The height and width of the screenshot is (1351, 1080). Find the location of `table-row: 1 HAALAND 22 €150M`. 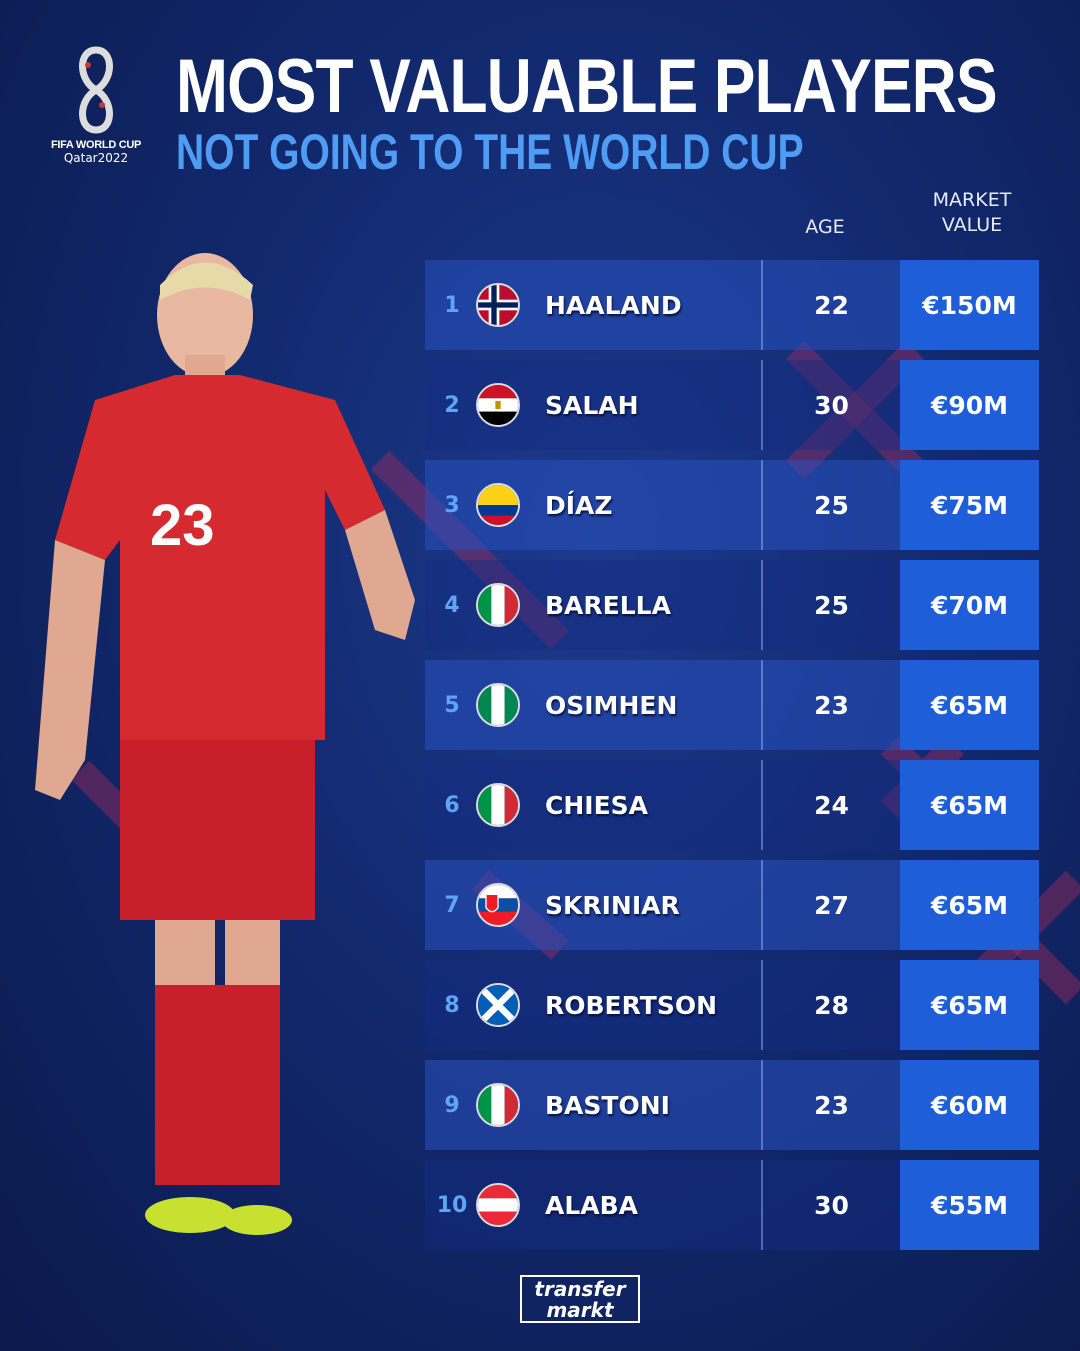

table-row: 1 HAALAND 22 €150M is located at coordinates (732, 305).